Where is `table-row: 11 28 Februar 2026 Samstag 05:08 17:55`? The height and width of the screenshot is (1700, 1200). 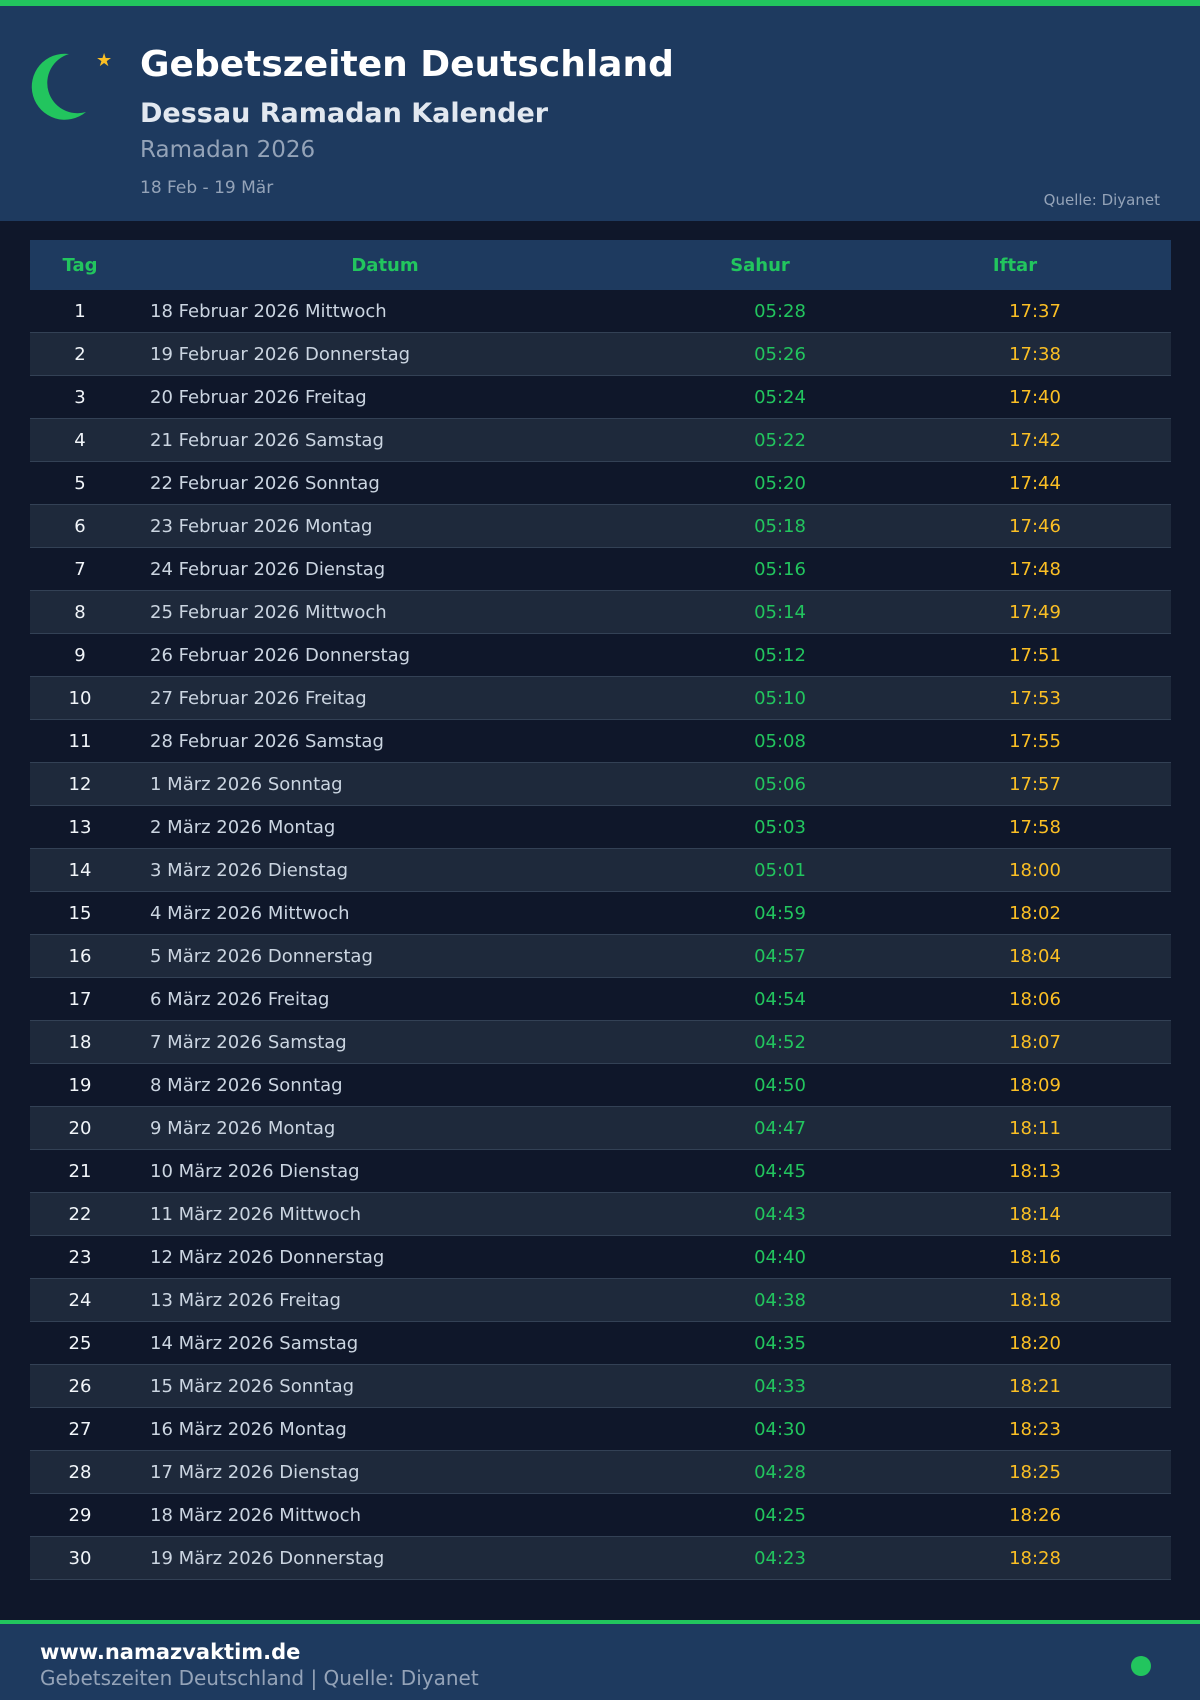 table-row: 11 28 Februar 2026 Samstag 05:08 17:55 is located at coordinates (600, 741).